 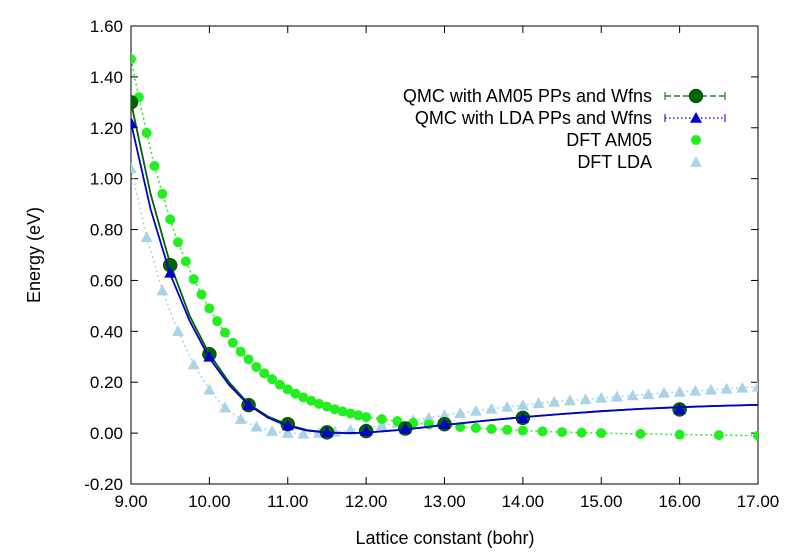 What do you see at coordinates (609, 140) in the screenshot?
I see `legend-label: DFT AM05` at bounding box center [609, 140].